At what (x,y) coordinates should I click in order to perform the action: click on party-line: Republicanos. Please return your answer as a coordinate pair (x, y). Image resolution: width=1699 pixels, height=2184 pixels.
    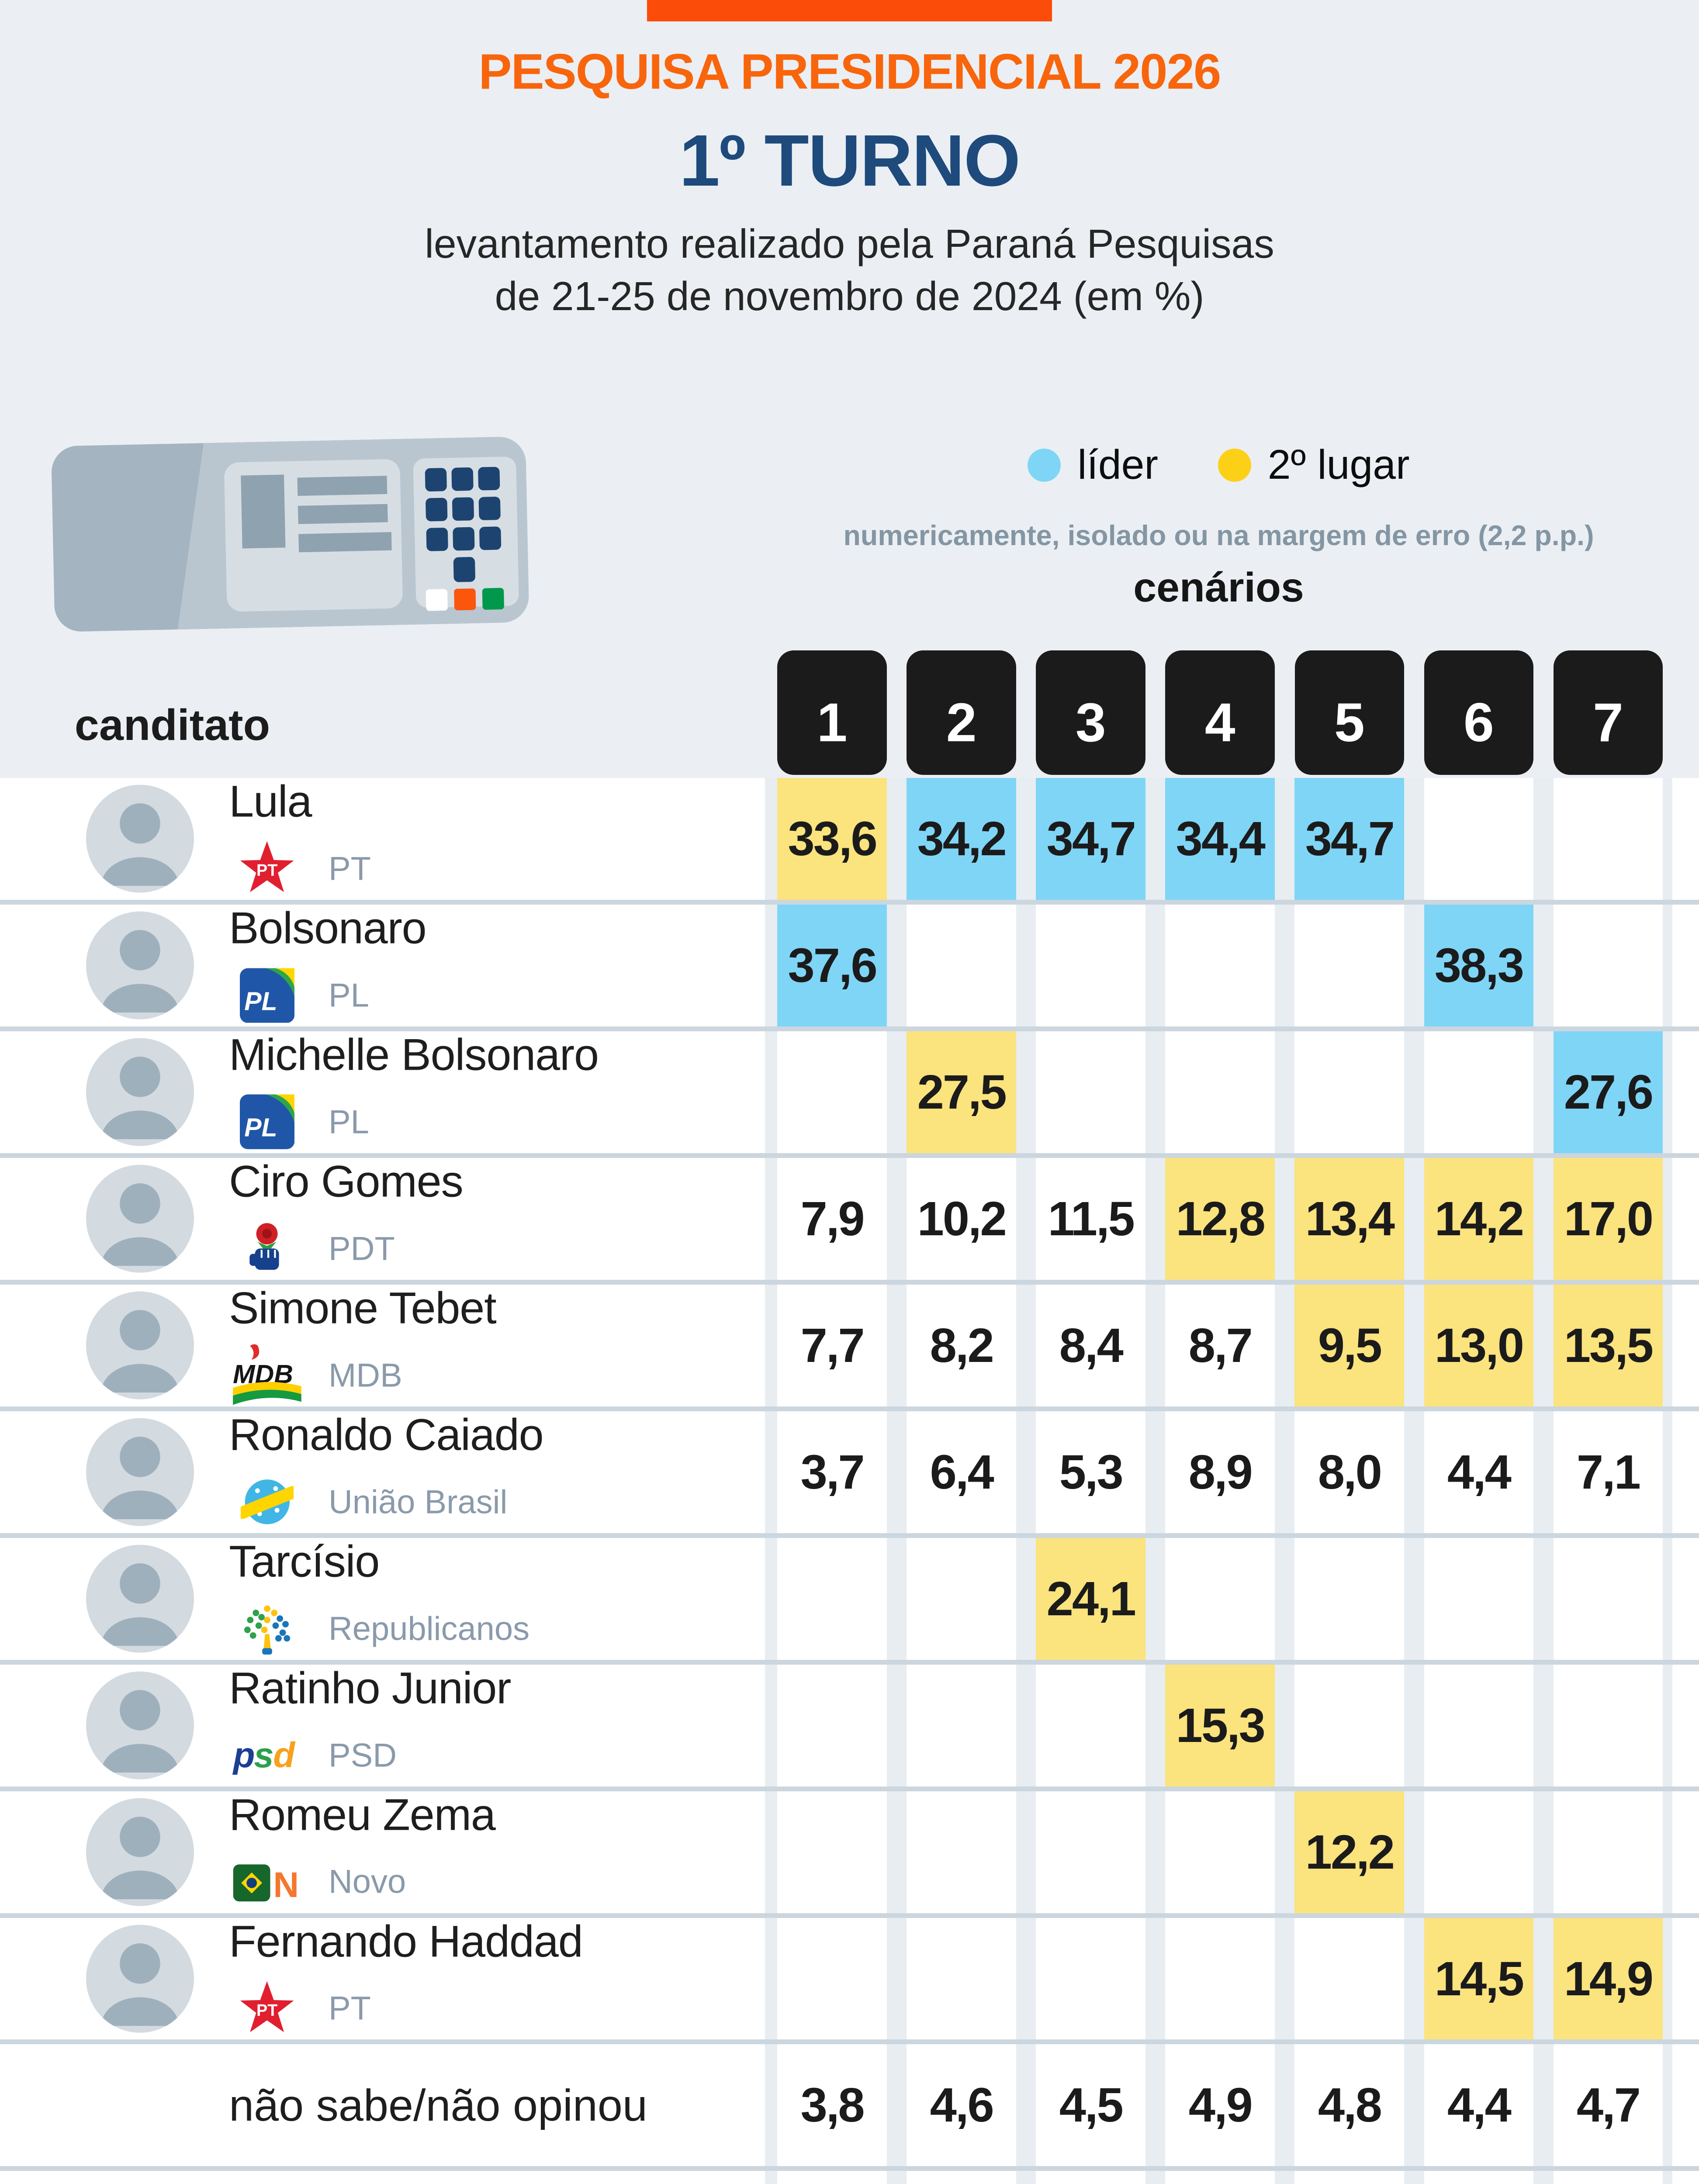
    Looking at the image, I should click on (379, 1629).